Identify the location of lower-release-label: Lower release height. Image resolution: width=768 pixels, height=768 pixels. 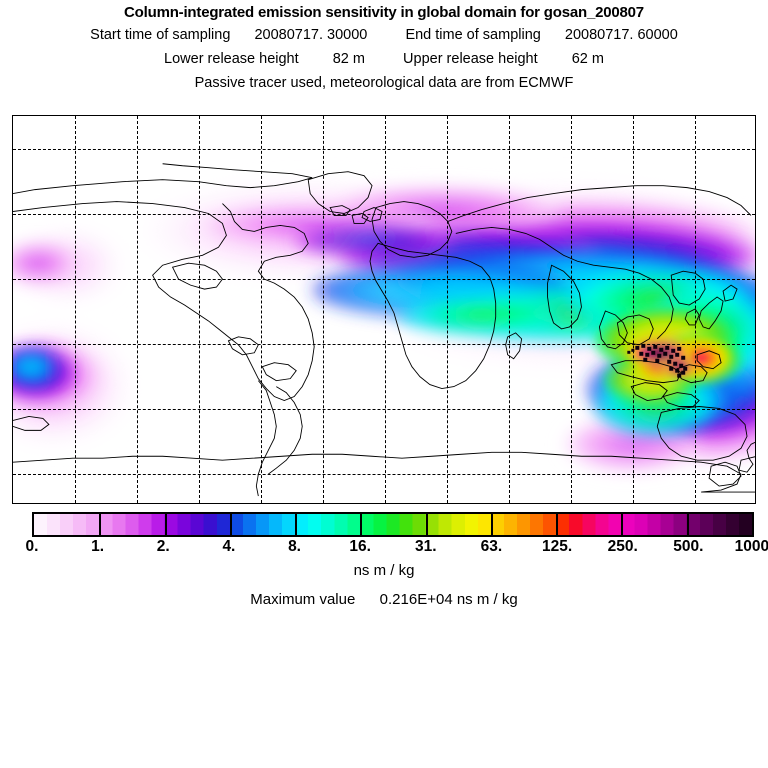
(231, 59).